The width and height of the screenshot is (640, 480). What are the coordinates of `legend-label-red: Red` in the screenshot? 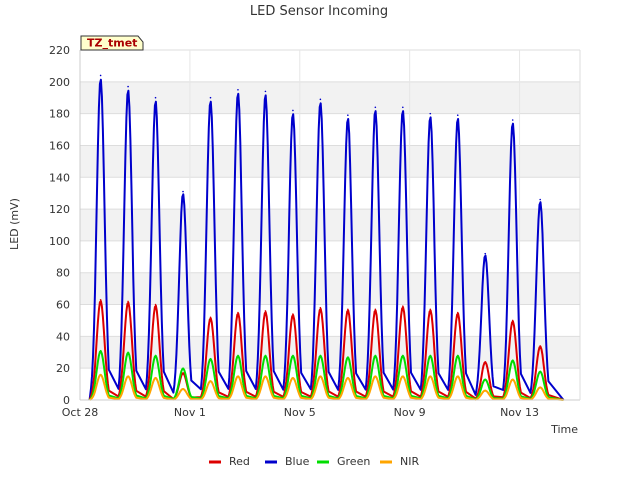 It's located at (239, 461).